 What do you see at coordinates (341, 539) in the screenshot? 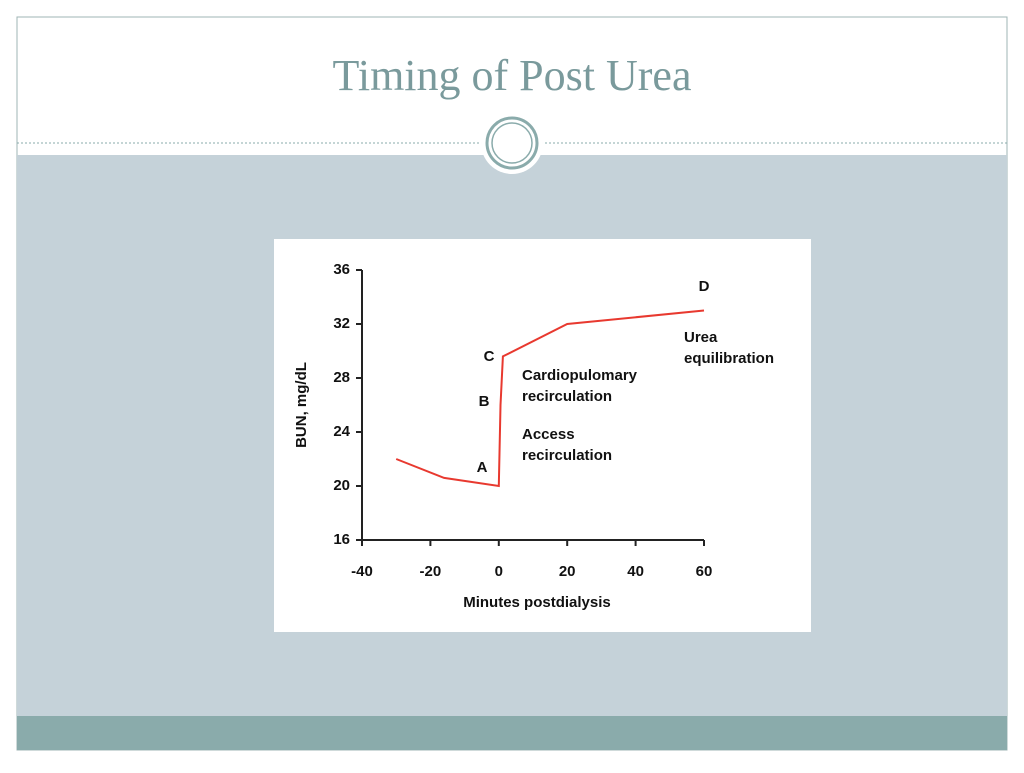
I see `y-tick-label: 16` at bounding box center [341, 539].